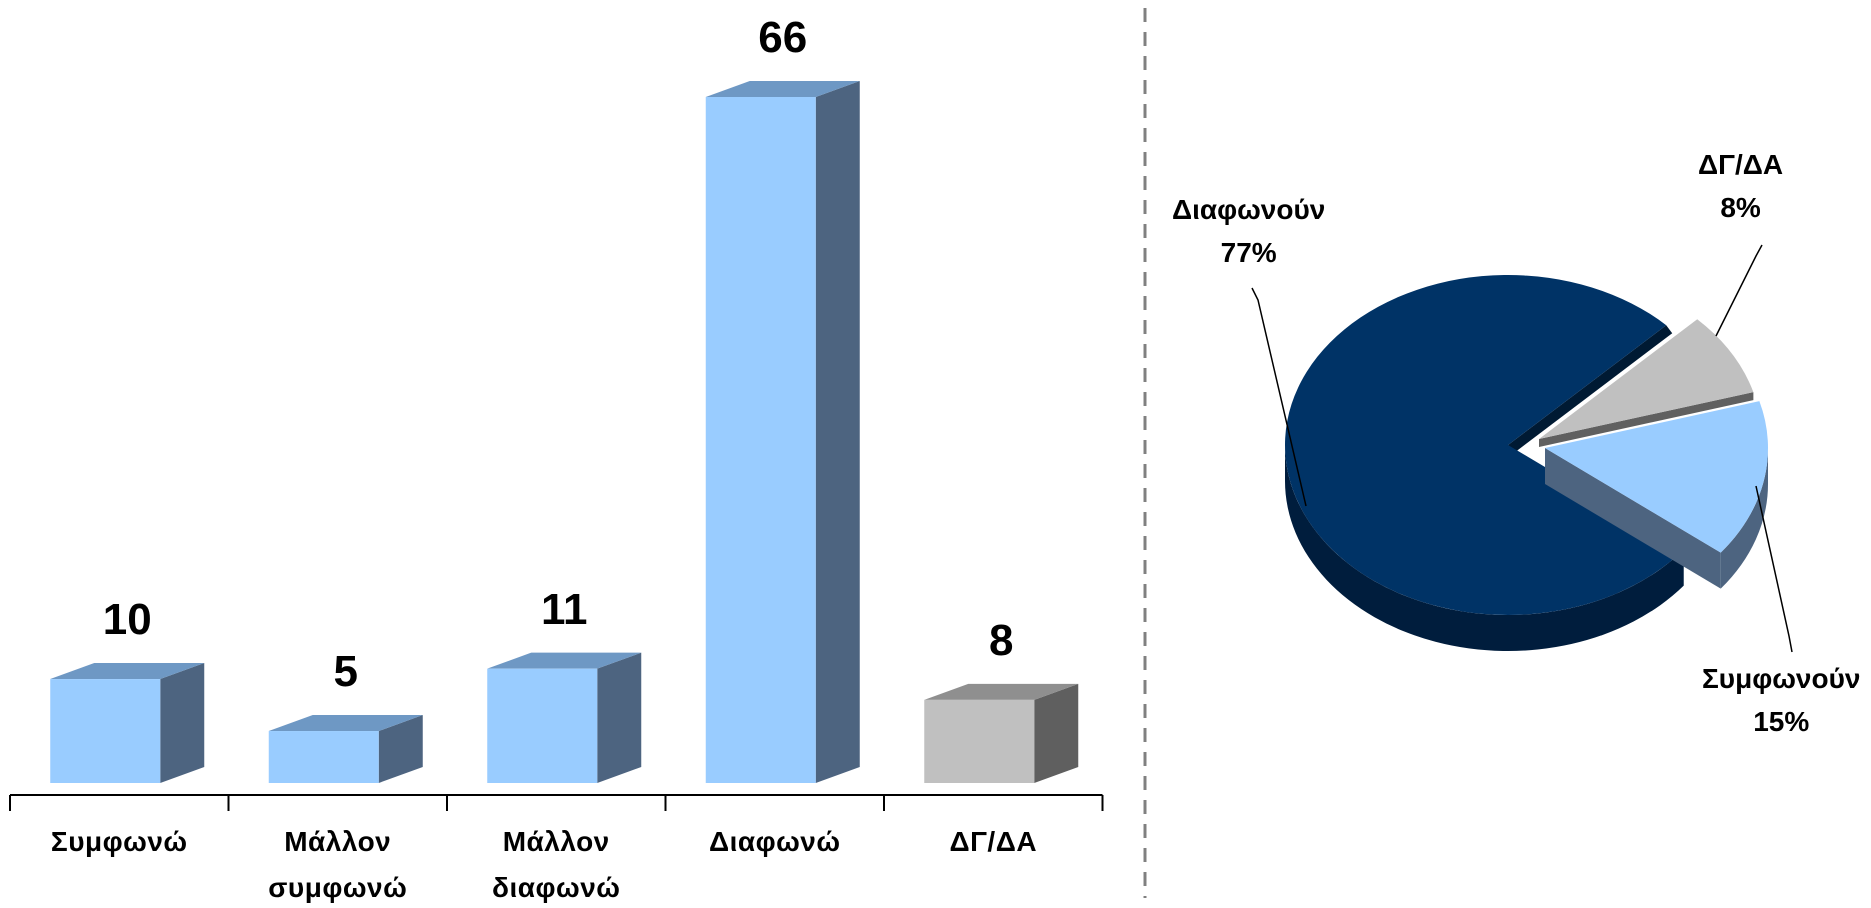  What do you see at coordinates (1248, 252) in the screenshot?
I see `pie-slice-percent: 77%` at bounding box center [1248, 252].